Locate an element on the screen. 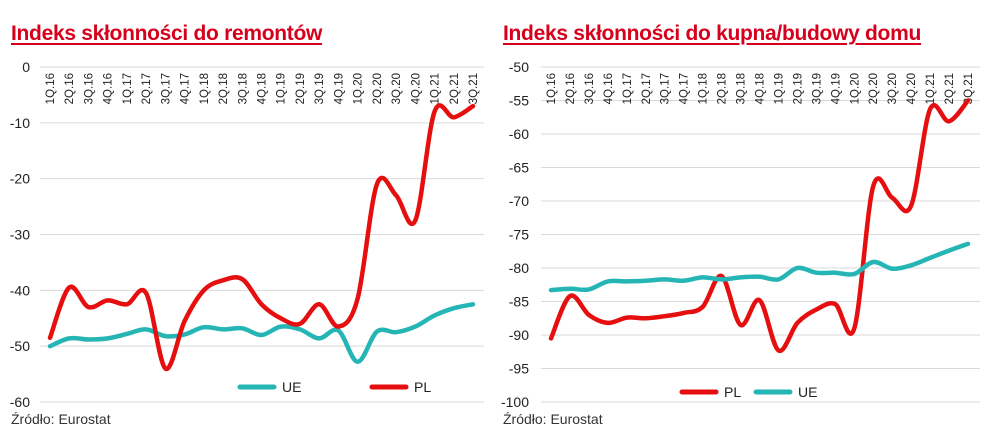 This screenshot has height=443, width=996. x-tick-label: 2Q.17 is located at coordinates (147, 88).